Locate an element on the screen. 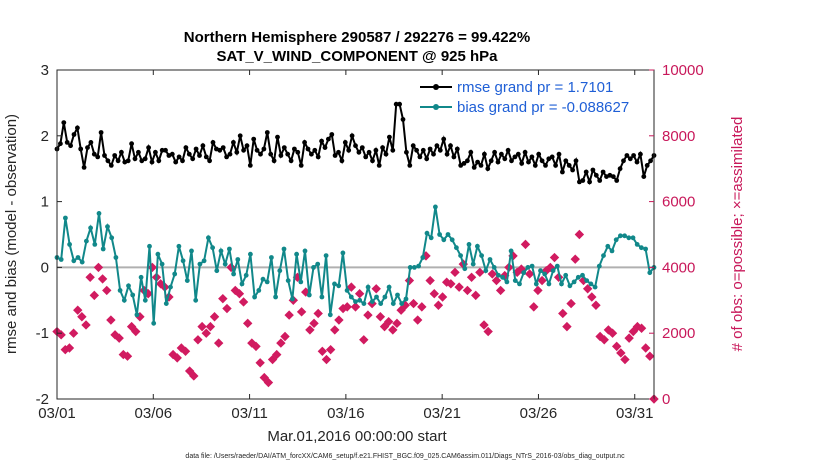 The width and height of the screenshot is (830, 470). y-axis-left: -2 -1 0 1 2 3 is located at coordinates (49, 235).